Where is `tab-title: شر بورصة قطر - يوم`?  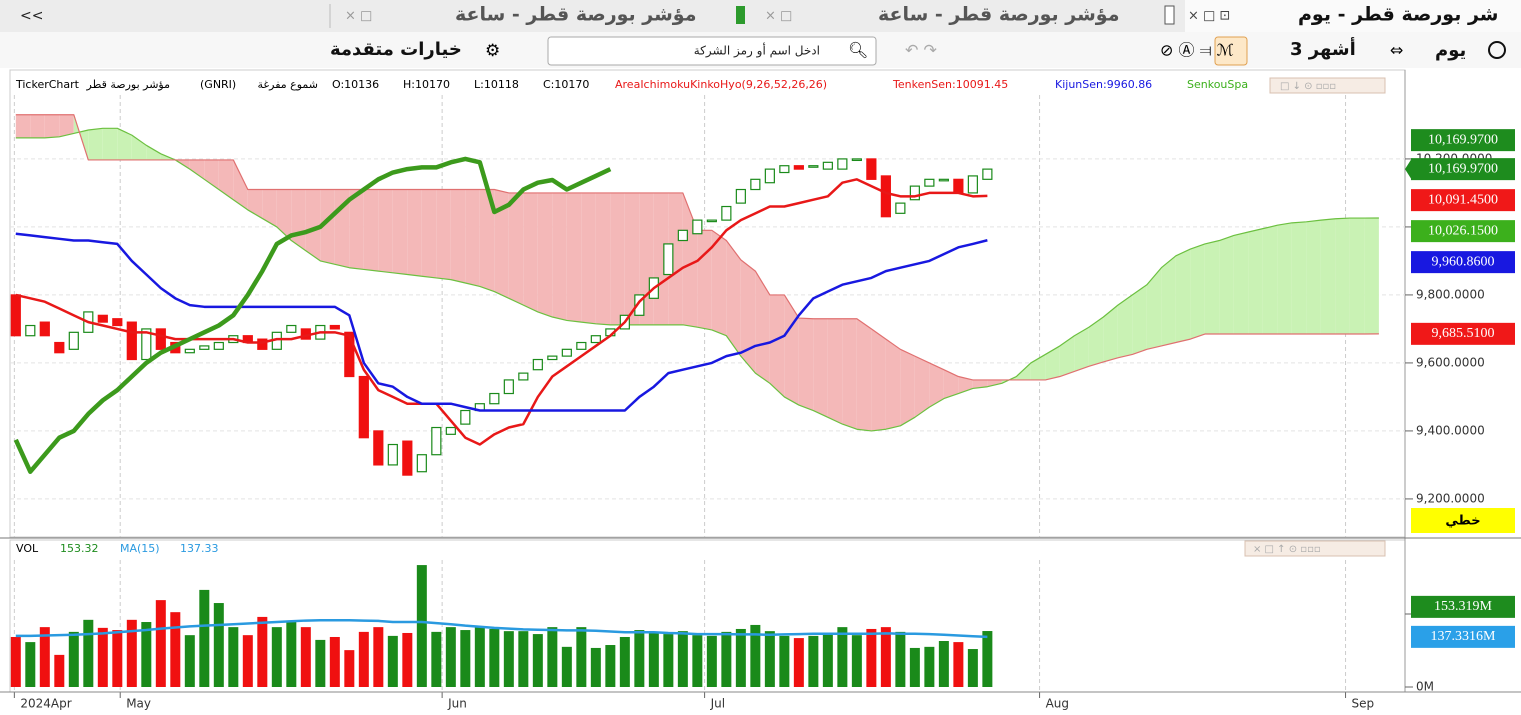 tab-title: شر بورصة قطر - يوم is located at coordinates (1398, 15).